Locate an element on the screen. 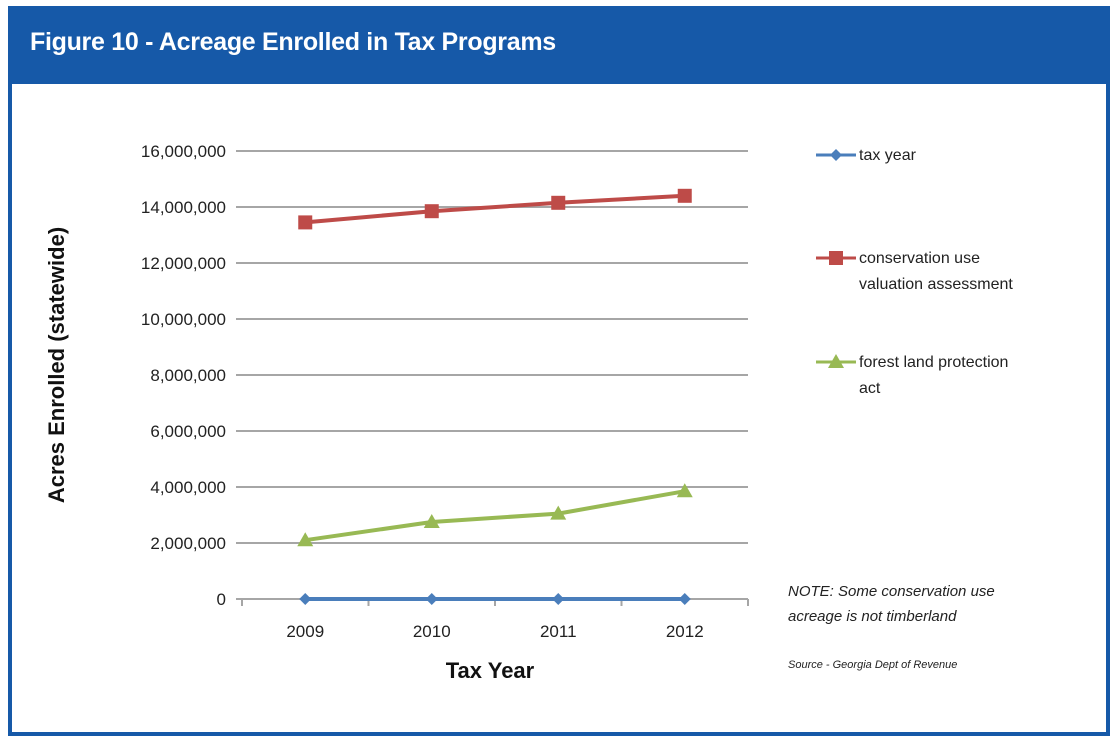 The height and width of the screenshot is (745, 1119). x-tick-label: 2010 is located at coordinates (432, 631).